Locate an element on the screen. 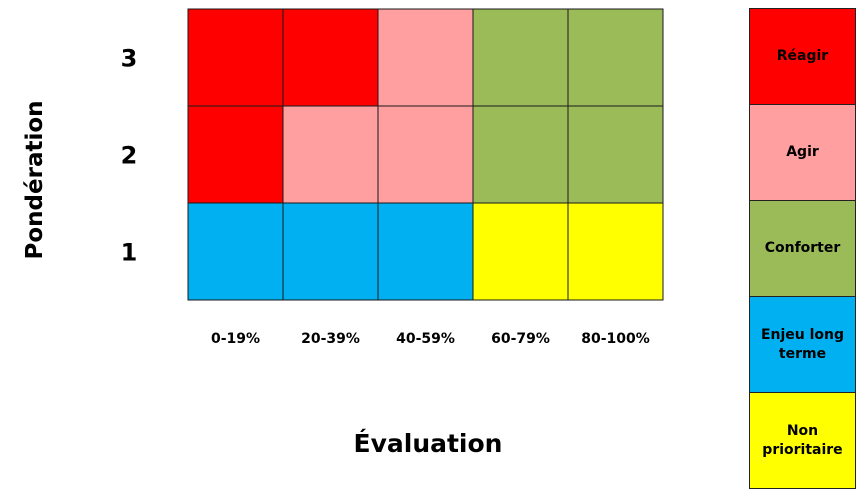 The height and width of the screenshot is (493, 863). legend-item-label: Agir is located at coordinates (802, 152).